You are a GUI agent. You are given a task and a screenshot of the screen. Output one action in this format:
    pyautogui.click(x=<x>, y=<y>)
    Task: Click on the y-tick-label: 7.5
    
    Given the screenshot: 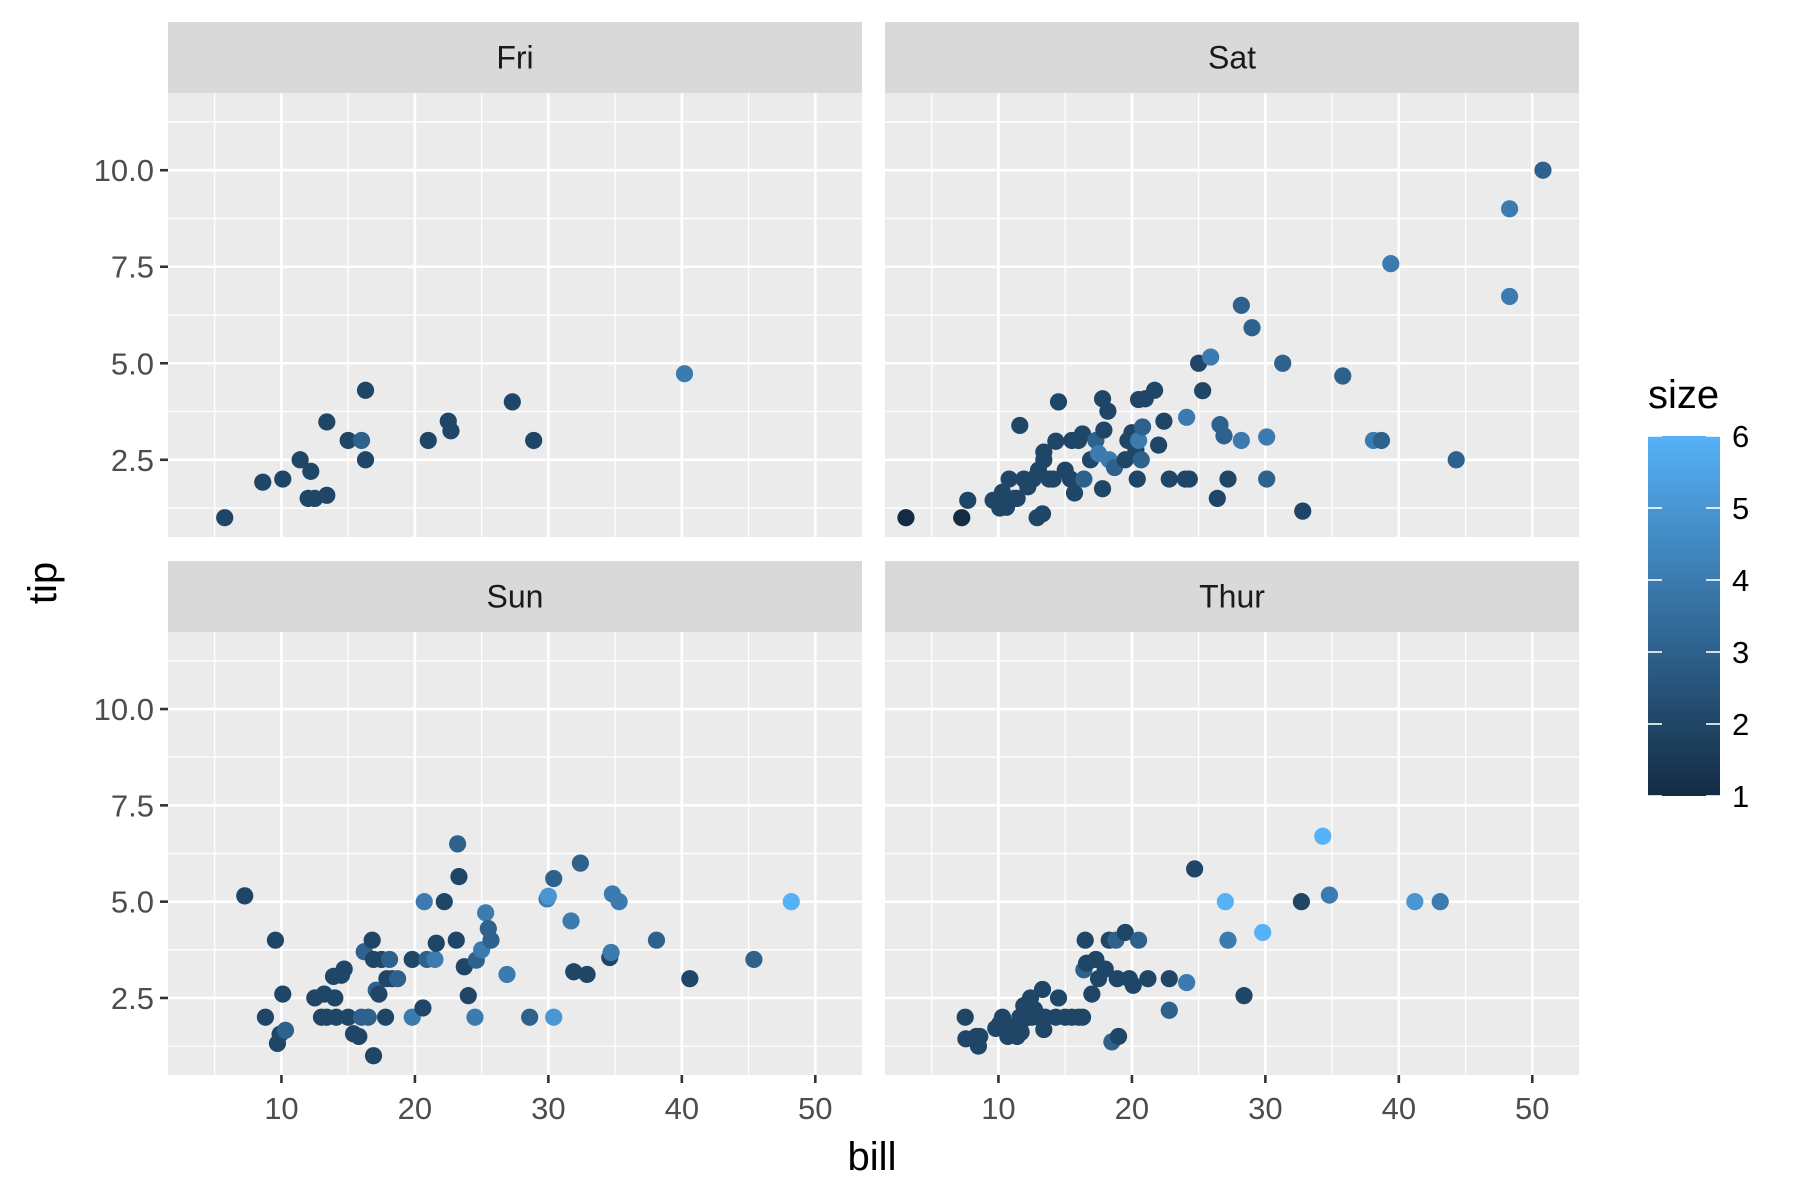 What is the action you would take?
    pyautogui.click(x=132, y=267)
    